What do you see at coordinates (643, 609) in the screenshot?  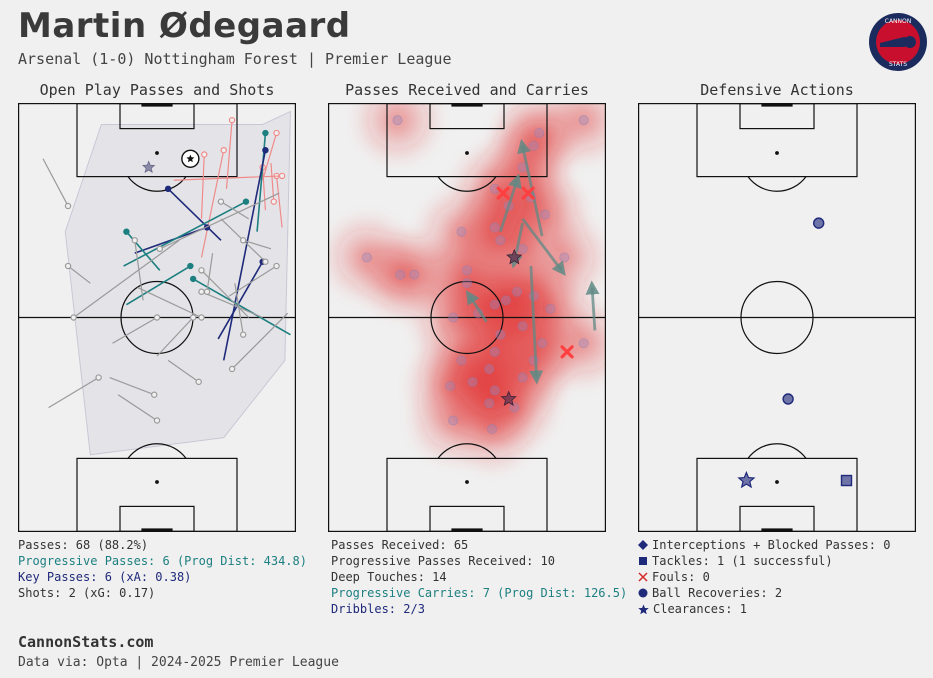 I see `star-icon` at bounding box center [643, 609].